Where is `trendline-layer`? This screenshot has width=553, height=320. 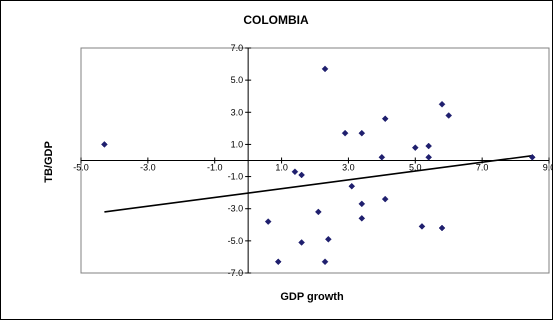
trendline-layer is located at coordinates (318, 183).